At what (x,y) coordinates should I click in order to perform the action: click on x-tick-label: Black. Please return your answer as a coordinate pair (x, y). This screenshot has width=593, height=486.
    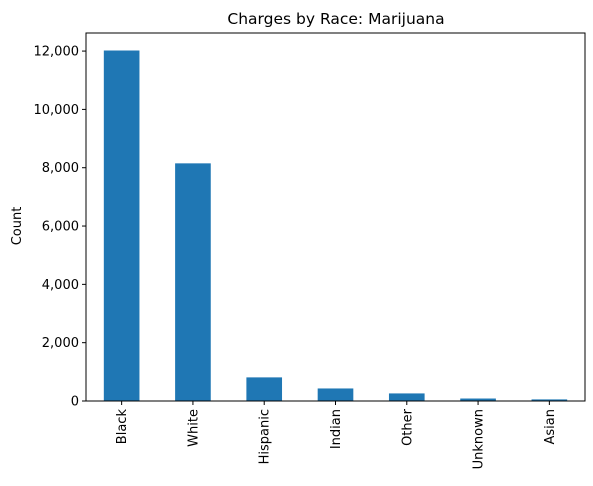
    Looking at the image, I should click on (122, 427).